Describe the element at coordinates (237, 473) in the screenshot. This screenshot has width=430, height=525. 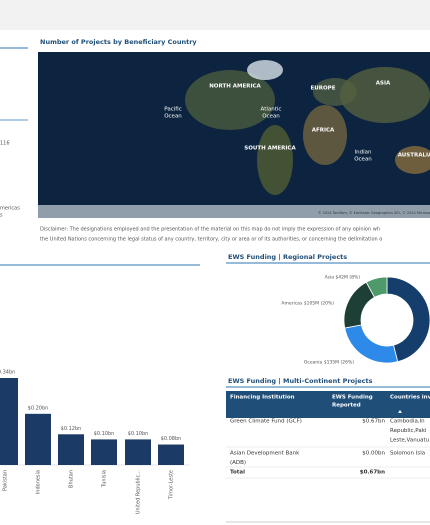
I see `table-total: Total` at that location.